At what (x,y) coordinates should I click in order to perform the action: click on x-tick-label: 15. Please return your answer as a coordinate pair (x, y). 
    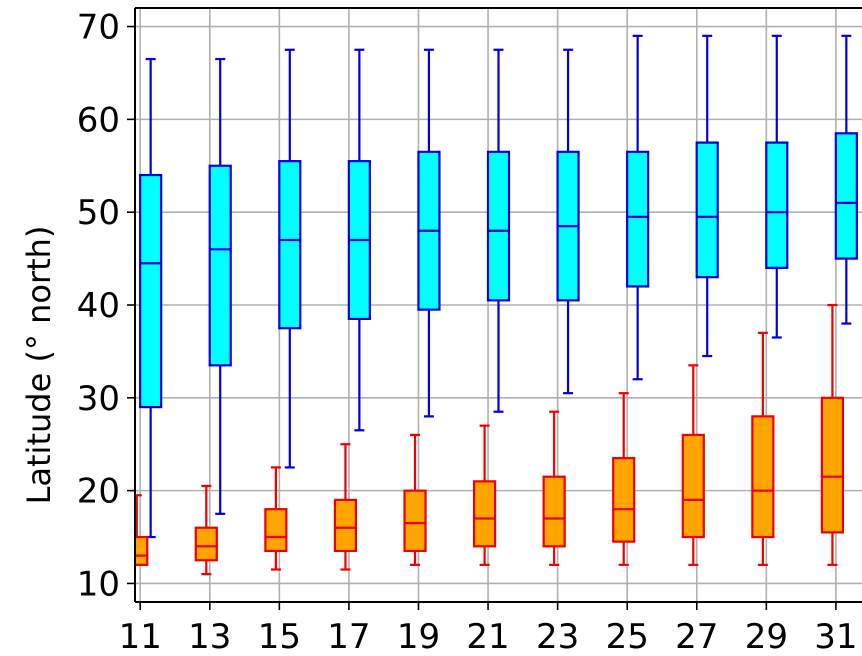
    Looking at the image, I should click on (279, 636).